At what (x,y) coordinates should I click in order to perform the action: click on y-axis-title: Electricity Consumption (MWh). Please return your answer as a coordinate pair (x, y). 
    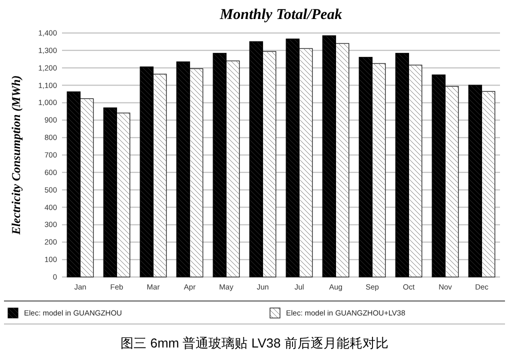
    Looking at the image, I should click on (16, 155).